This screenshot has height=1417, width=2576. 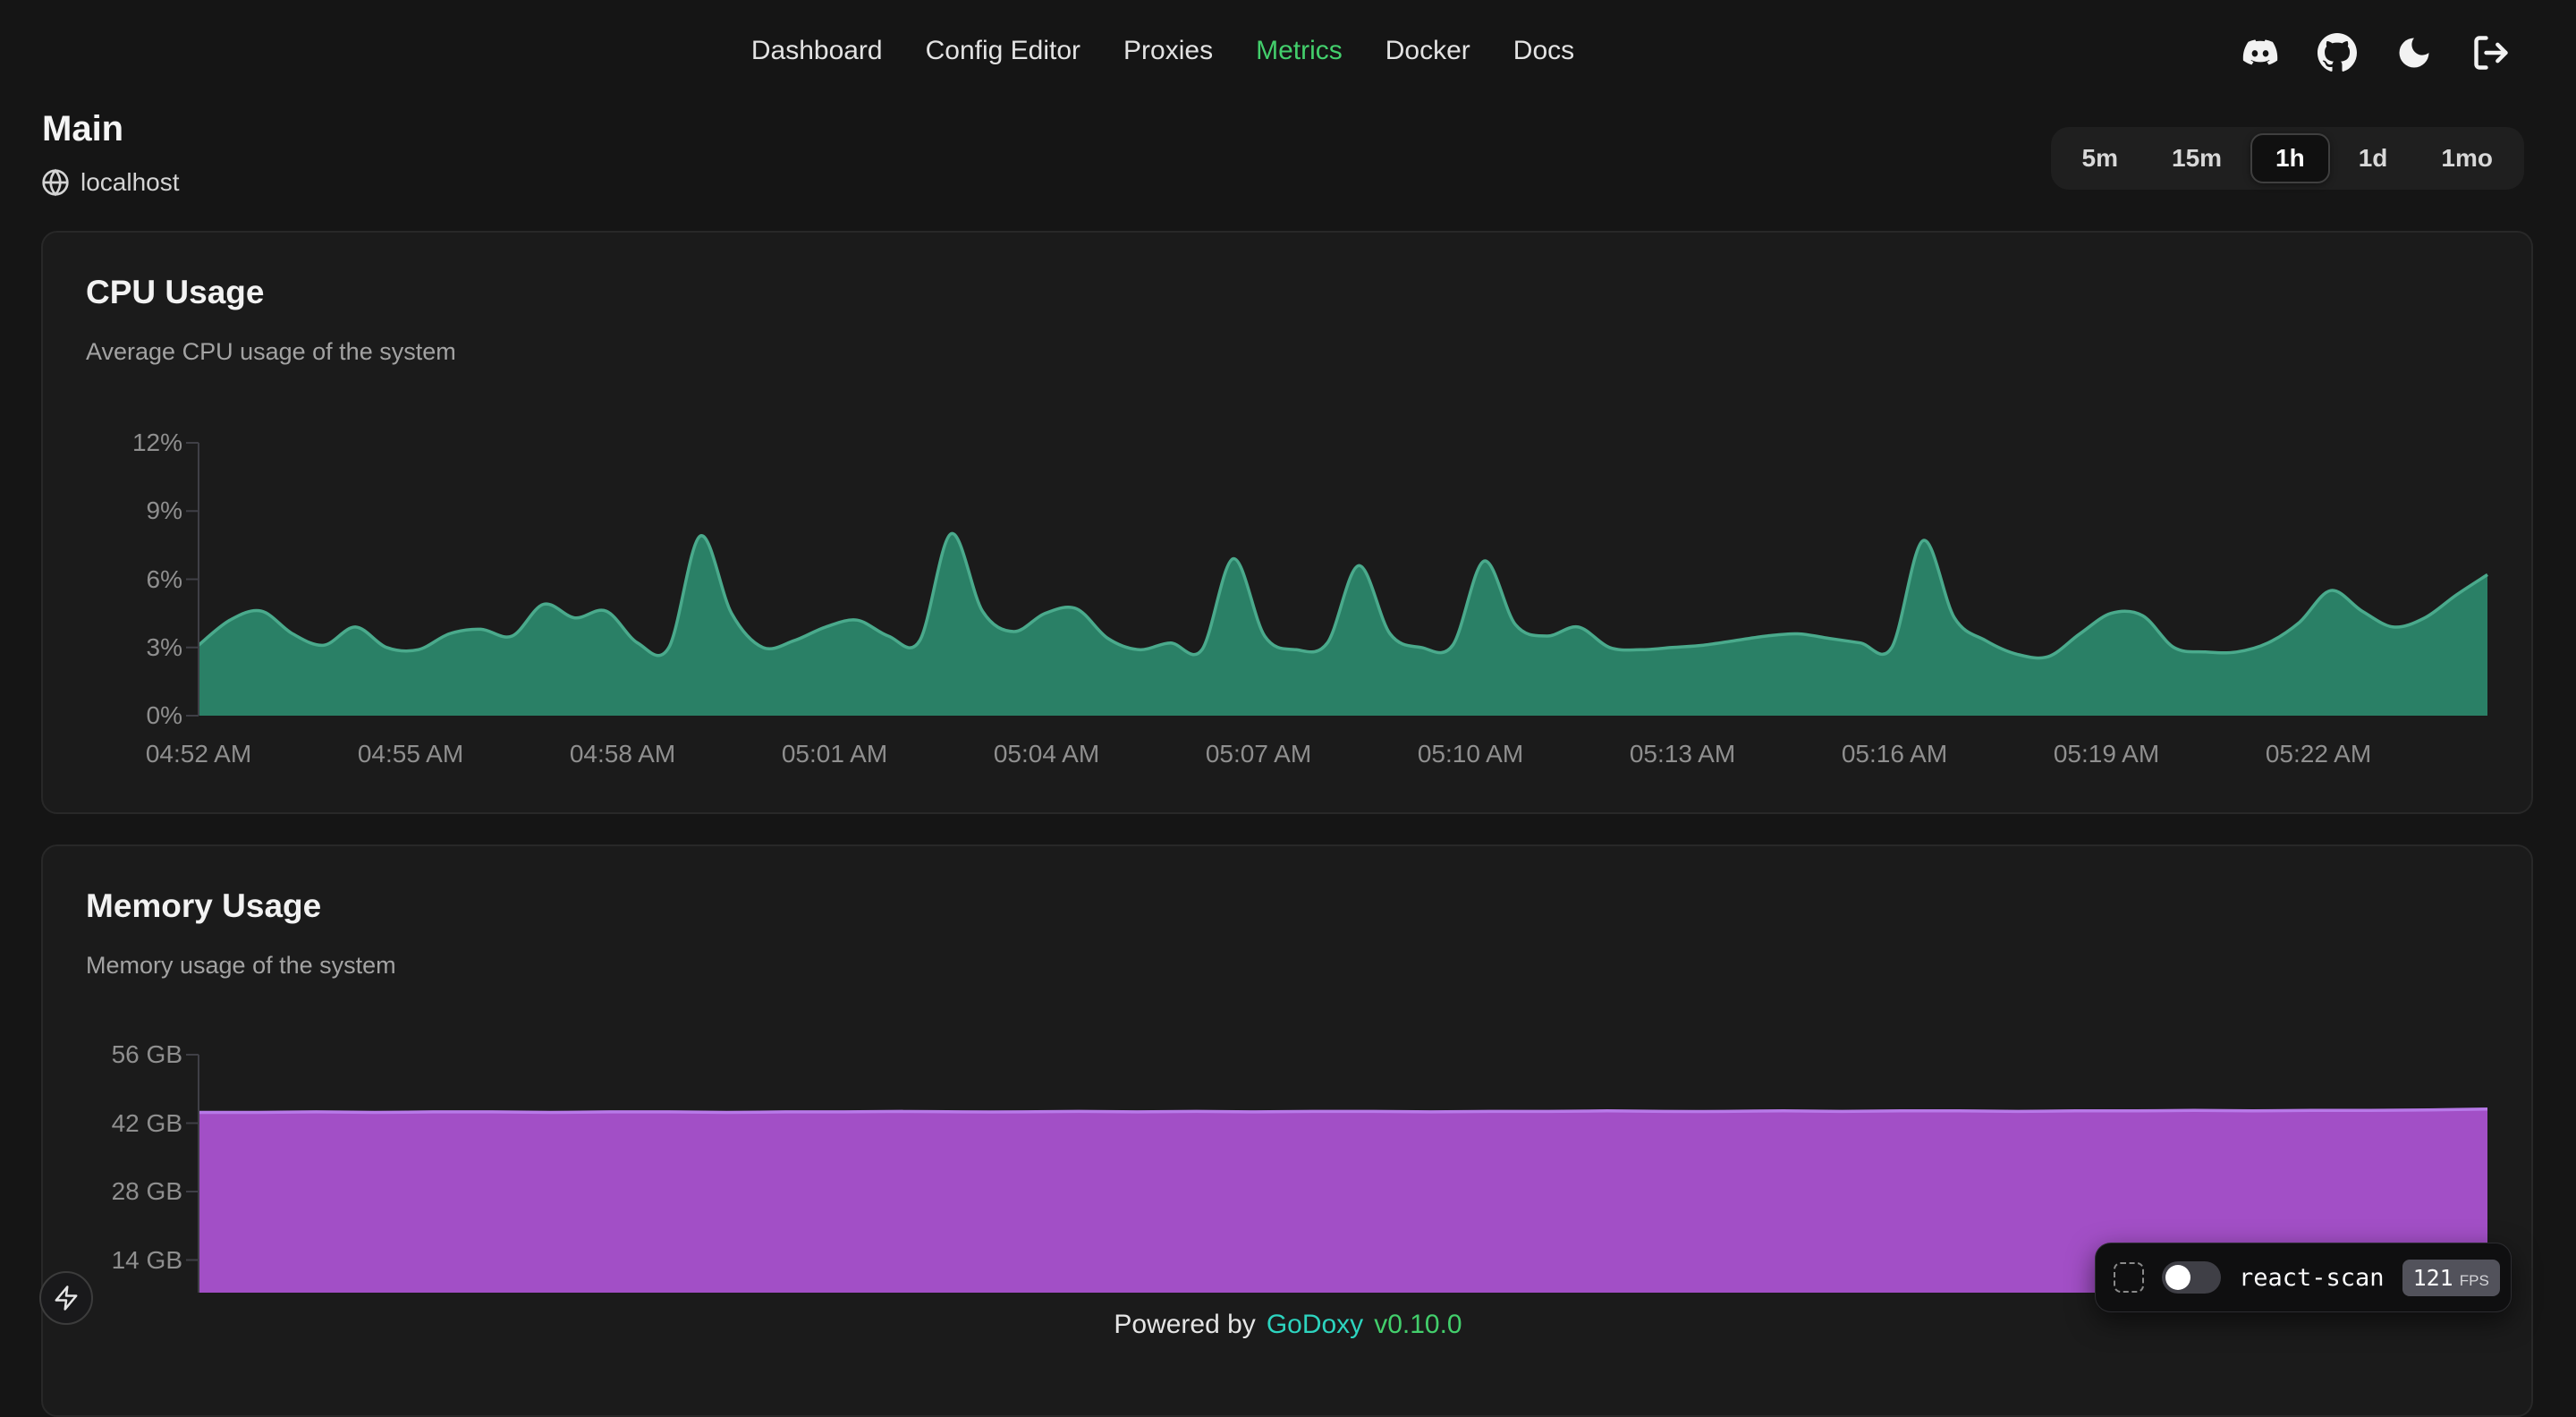 I want to click on y-axis-label: 14 GB, so click(x=146, y=1259).